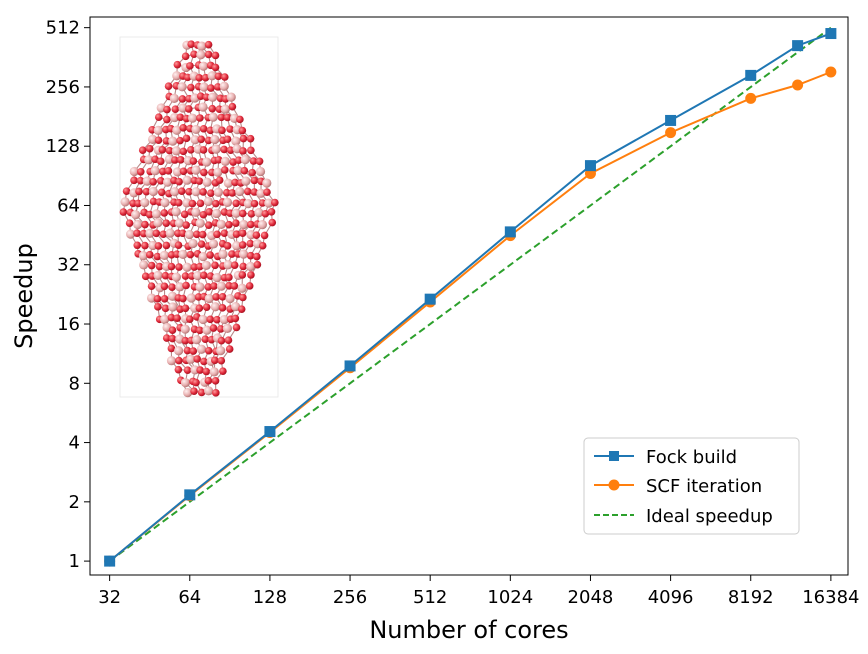 This screenshot has width=868, height=654. Describe the element at coordinates (614, 485) in the screenshot. I see `legend-scf-marker` at that location.